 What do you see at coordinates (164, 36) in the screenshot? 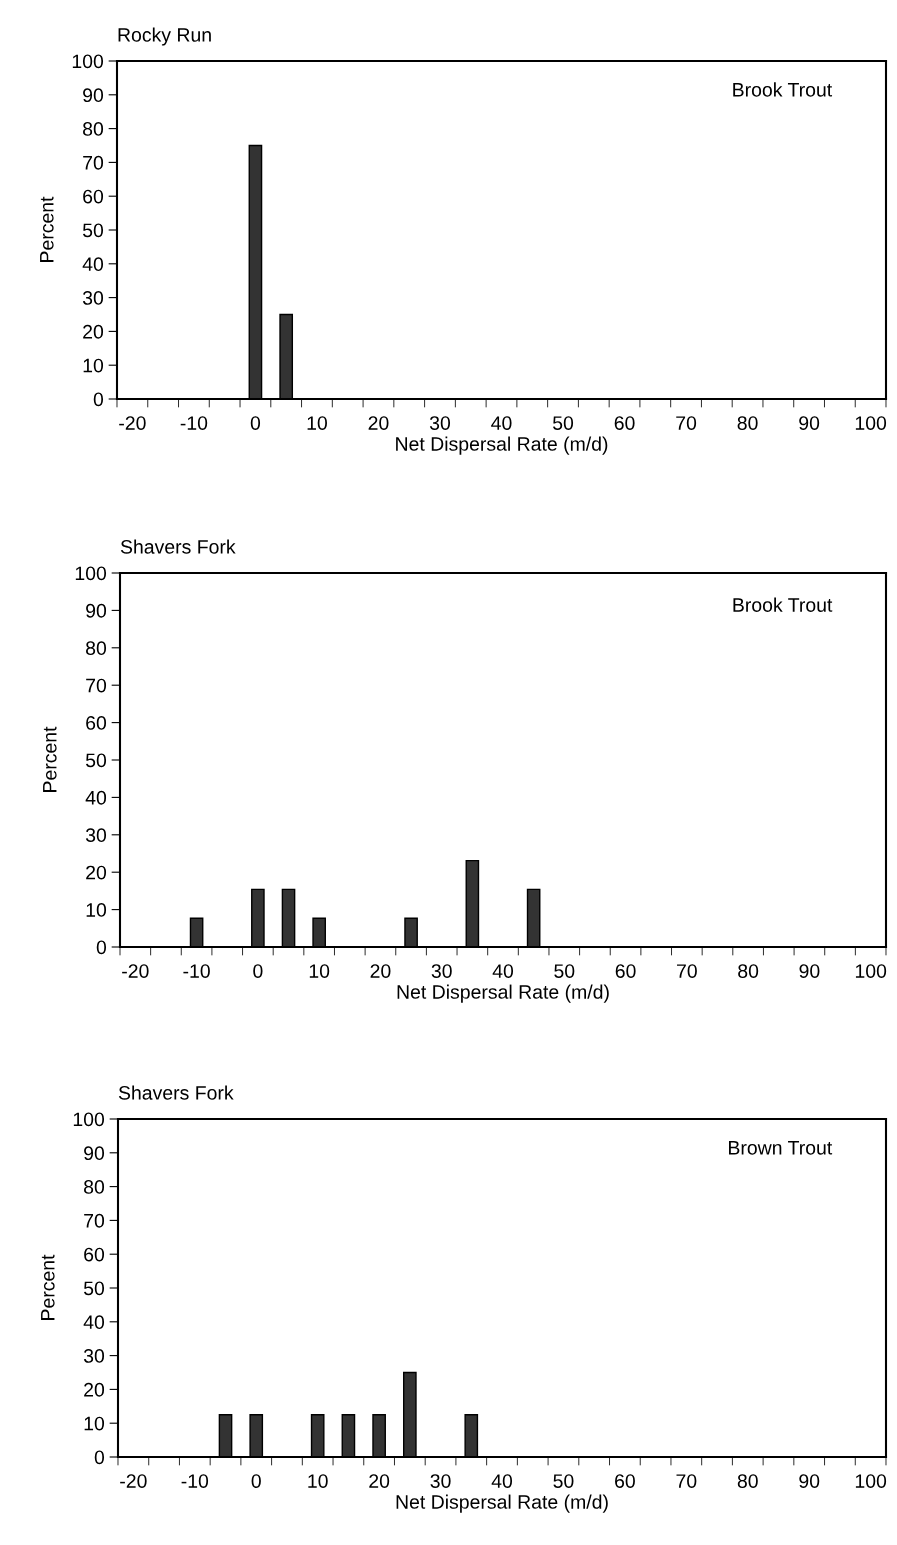
I see `chart-title: Rocky Run` at bounding box center [164, 36].